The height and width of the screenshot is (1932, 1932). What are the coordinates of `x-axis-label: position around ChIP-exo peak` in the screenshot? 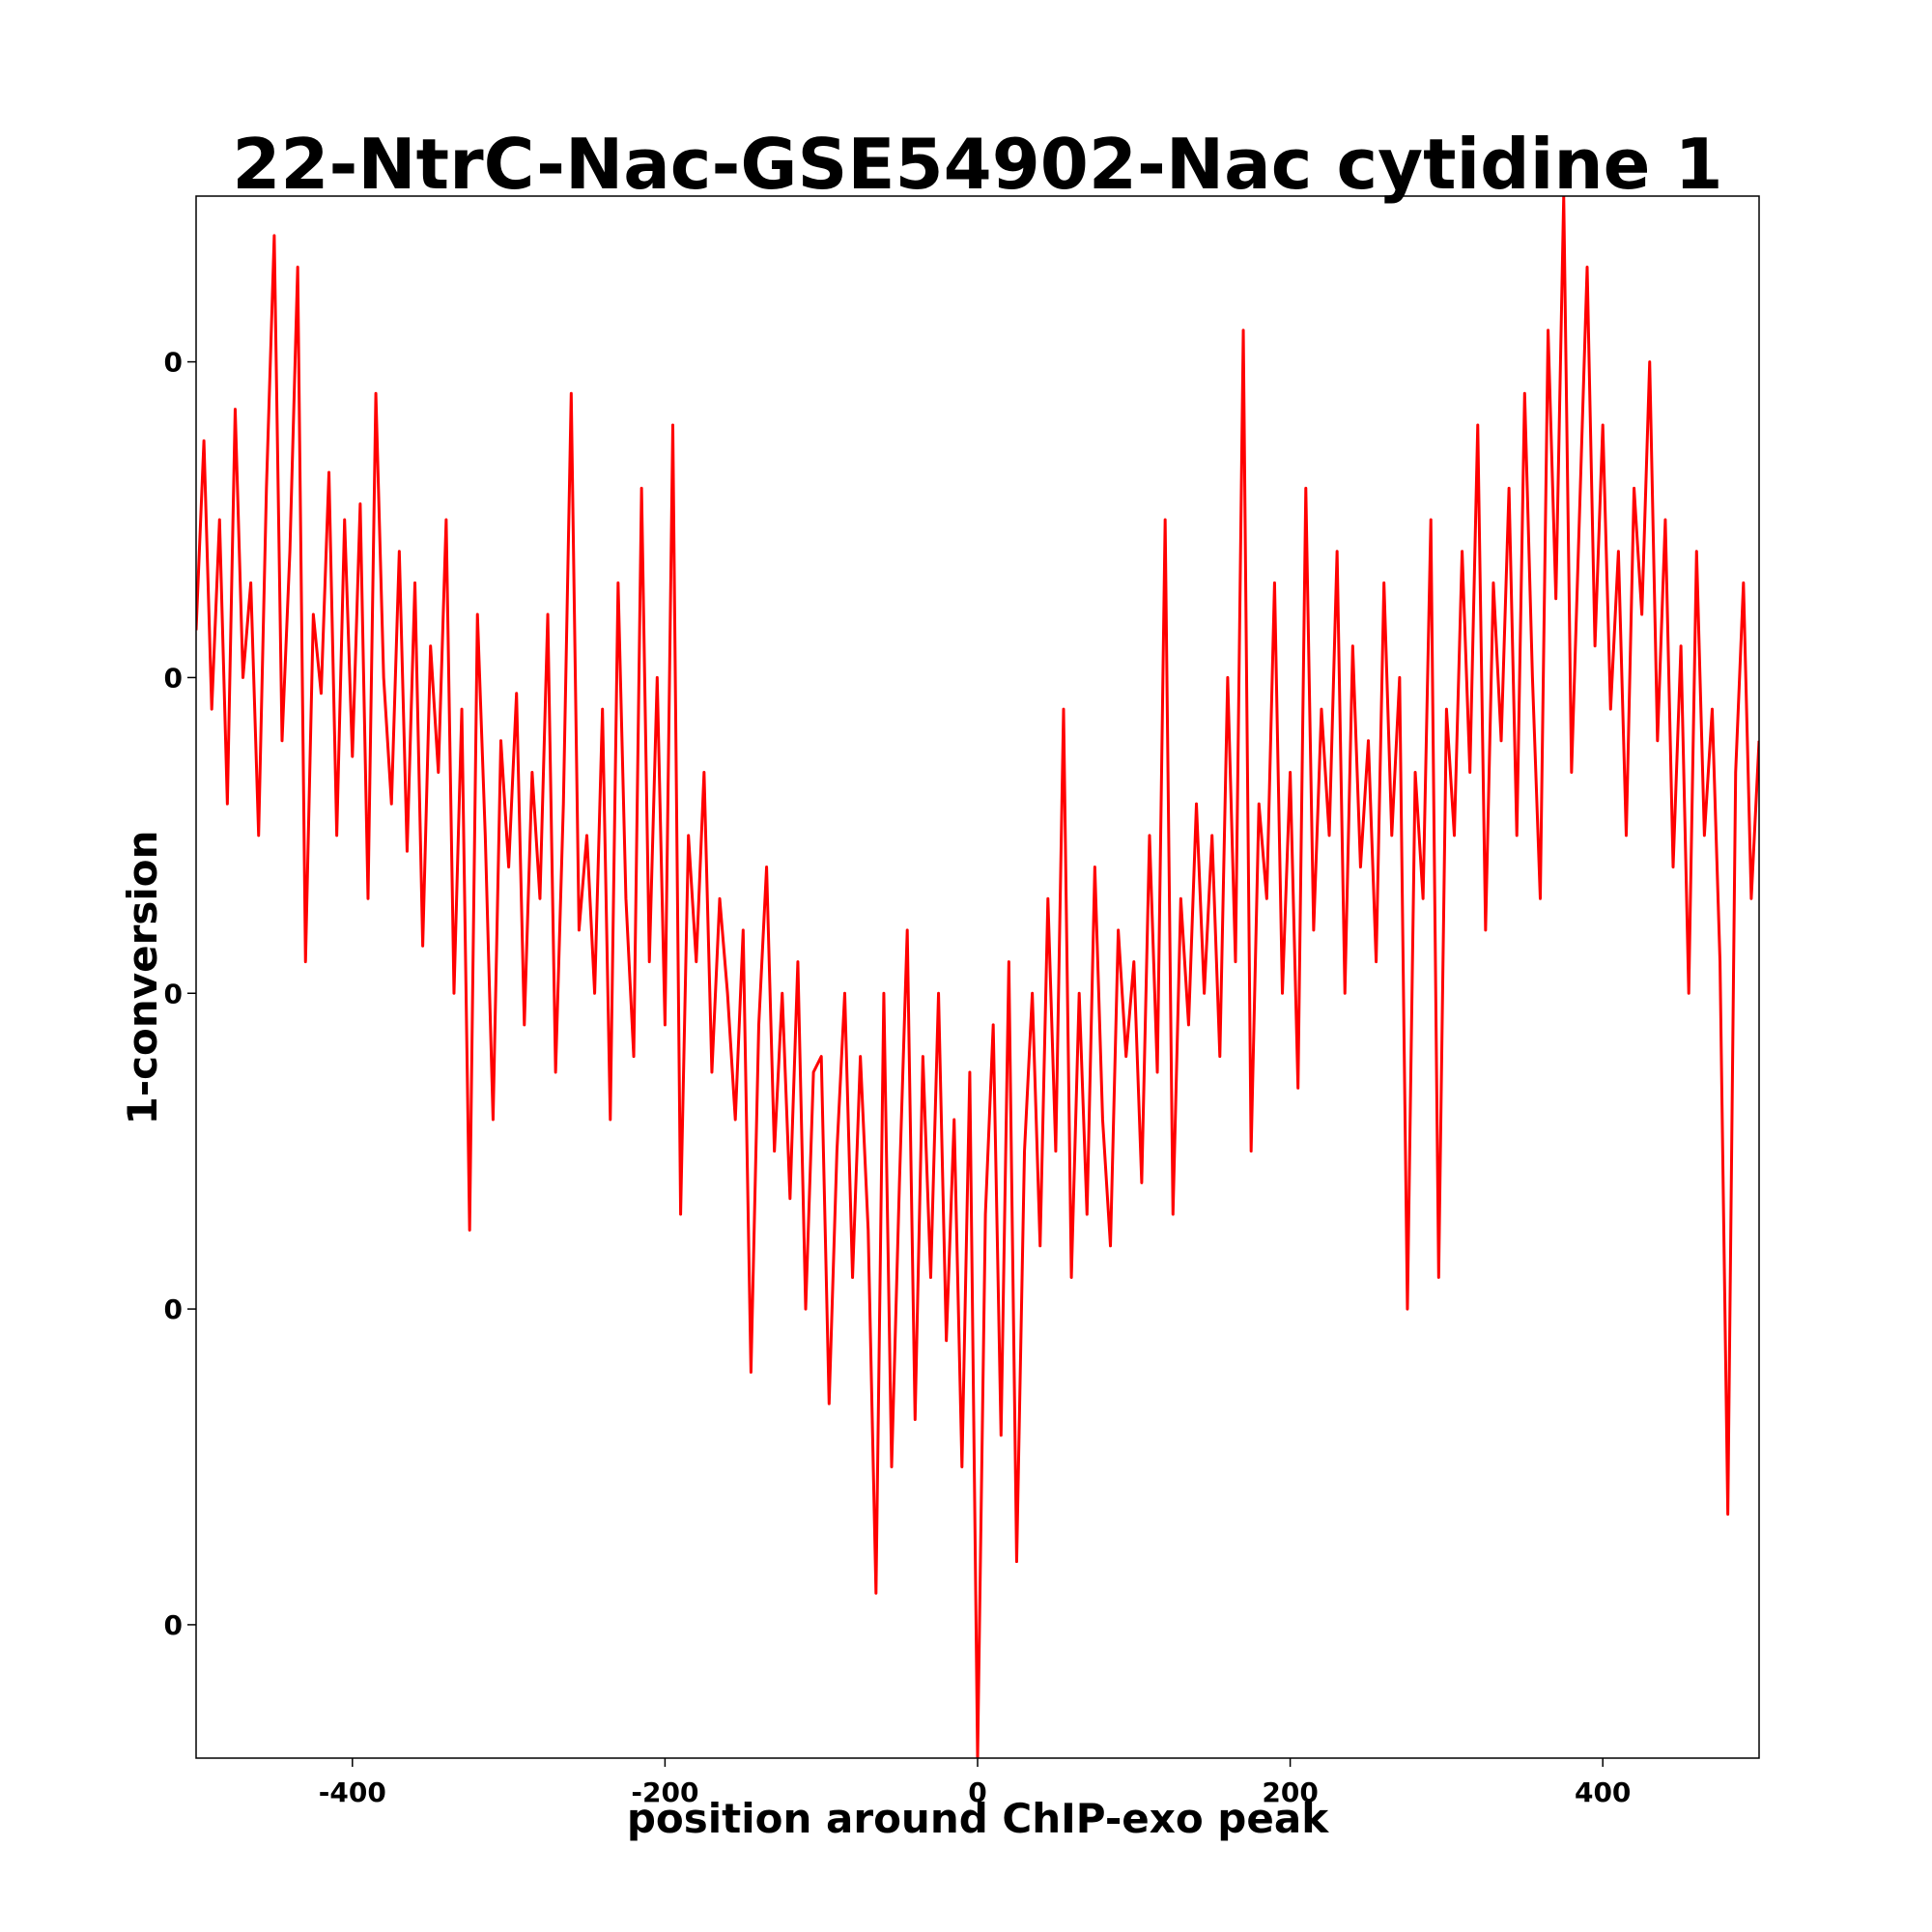 It's located at (978, 1818).